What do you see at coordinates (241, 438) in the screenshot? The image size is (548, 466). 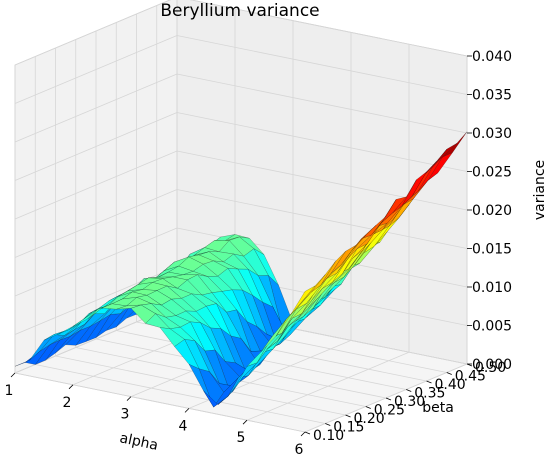 I see `x-tick-label: 5` at bounding box center [241, 438].